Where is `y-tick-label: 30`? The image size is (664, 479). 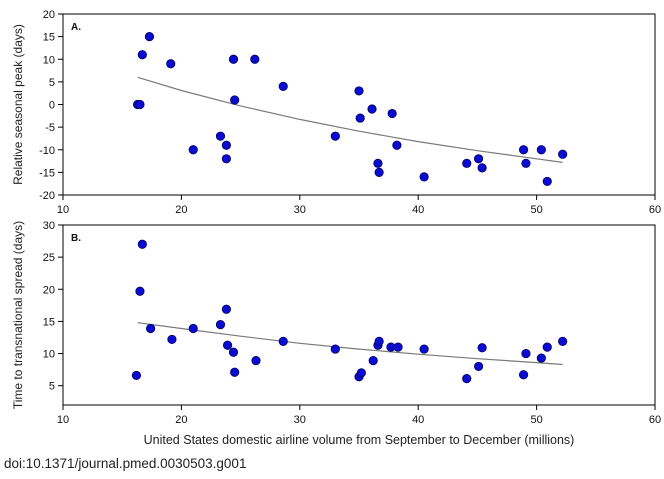
y-tick-label: 30 is located at coordinates (49, 226).